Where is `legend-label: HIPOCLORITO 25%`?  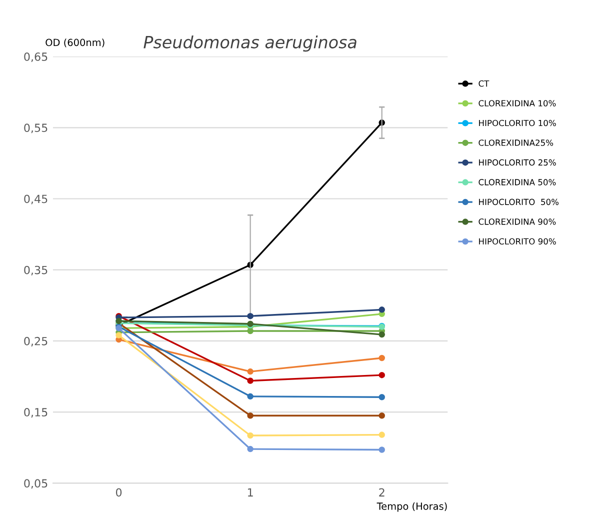 legend-label: HIPOCLORITO 25% is located at coordinates (517, 162).